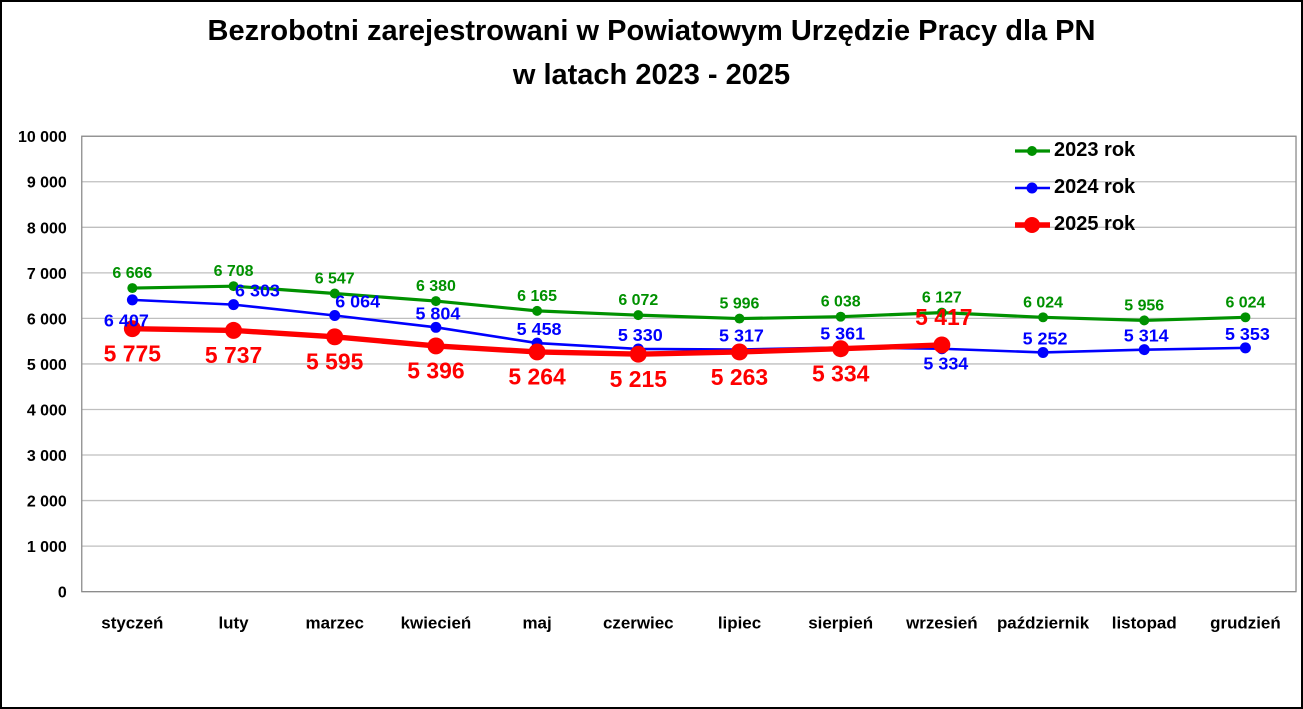 Image resolution: width=1303 pixels, height=709 pixels. I want to click on data-label: 5 595, so click(335, 362).